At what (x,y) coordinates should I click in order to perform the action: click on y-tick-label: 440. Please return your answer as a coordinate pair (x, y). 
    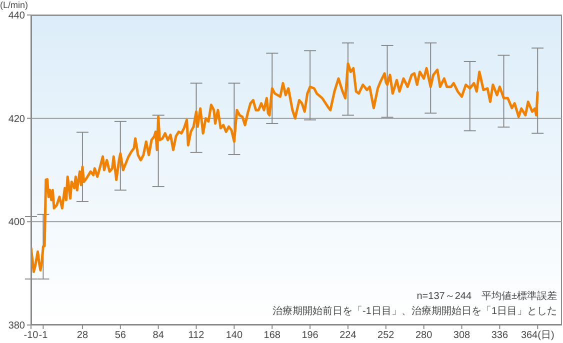
    Looking at the image, I should click on (17, 16).